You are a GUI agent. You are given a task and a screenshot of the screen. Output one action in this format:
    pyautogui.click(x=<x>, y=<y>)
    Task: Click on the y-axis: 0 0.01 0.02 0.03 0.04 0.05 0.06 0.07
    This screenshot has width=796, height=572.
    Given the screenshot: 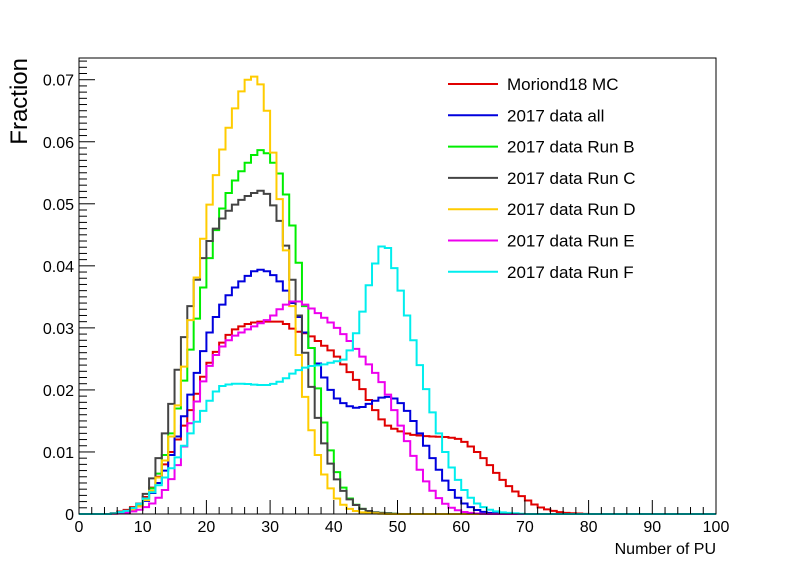 What is the action you would take?
    pyautogui.click(x=69, y=292)
    